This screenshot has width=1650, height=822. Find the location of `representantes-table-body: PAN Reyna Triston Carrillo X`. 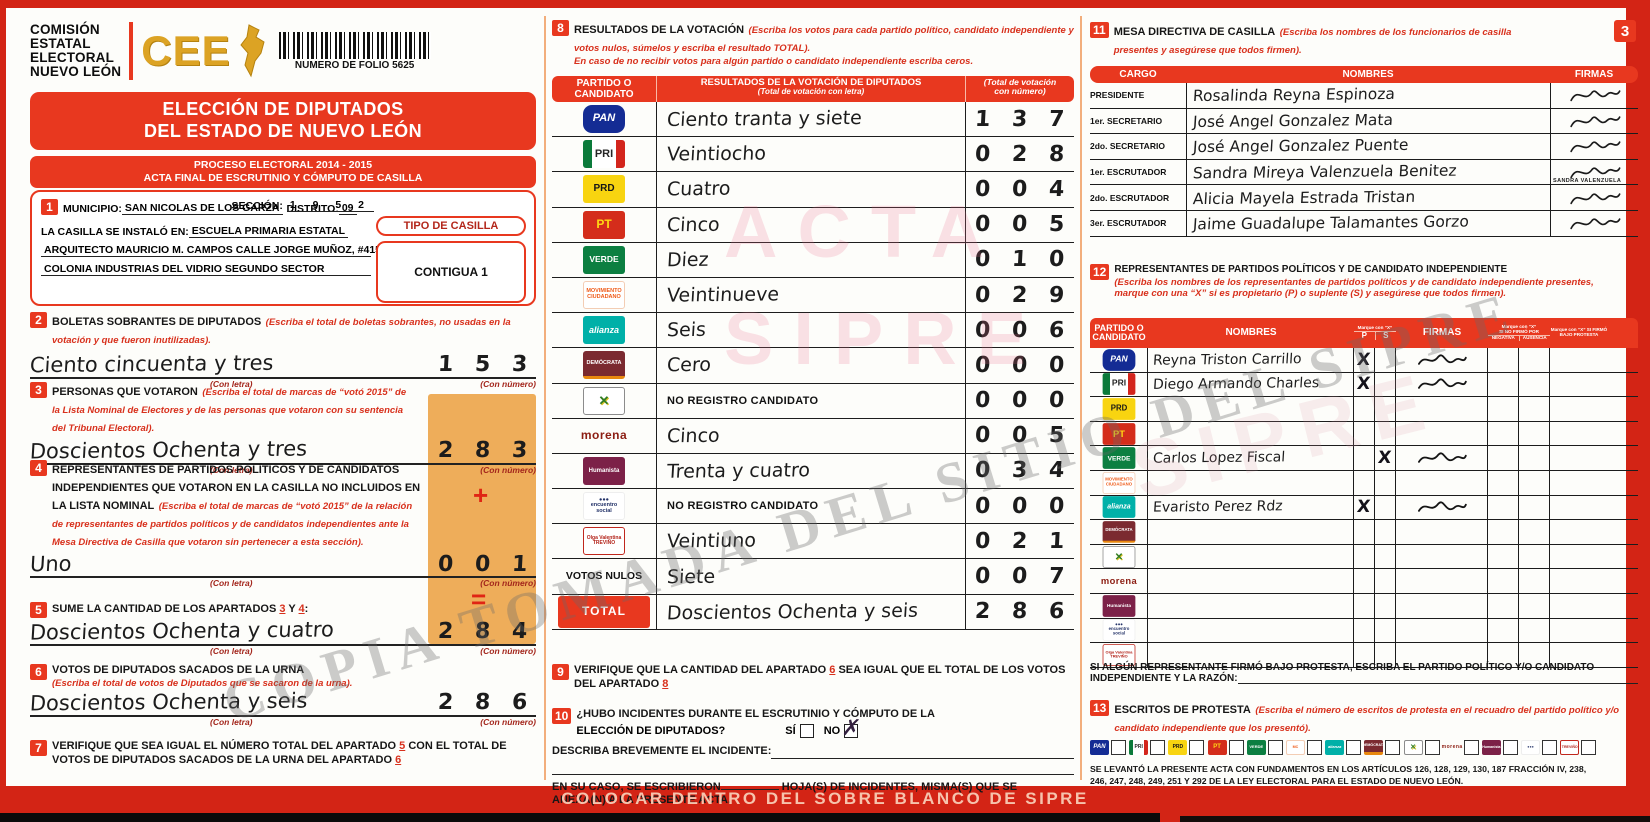

representantes-table-body: PAN Reyna Triston Carrillo X is located at coordinates (1364, 508).